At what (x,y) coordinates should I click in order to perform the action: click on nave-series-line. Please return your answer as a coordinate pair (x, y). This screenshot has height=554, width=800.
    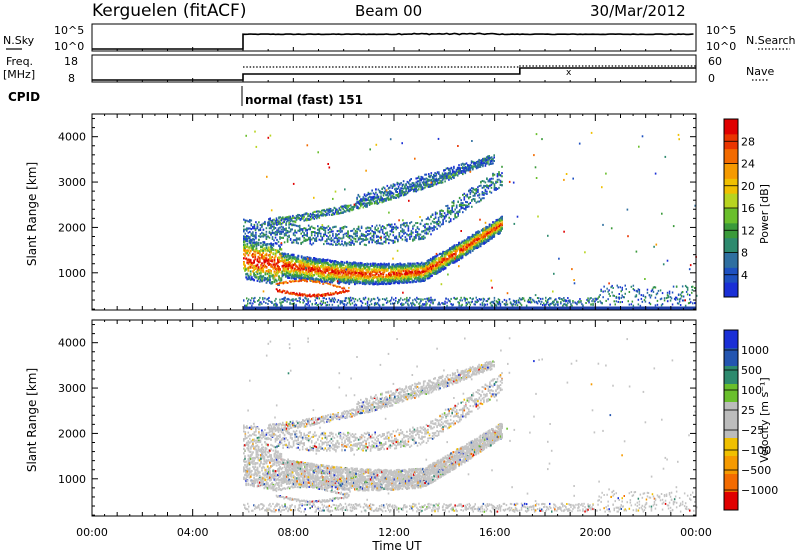
    Looking at the image, I should click on (469, 66).